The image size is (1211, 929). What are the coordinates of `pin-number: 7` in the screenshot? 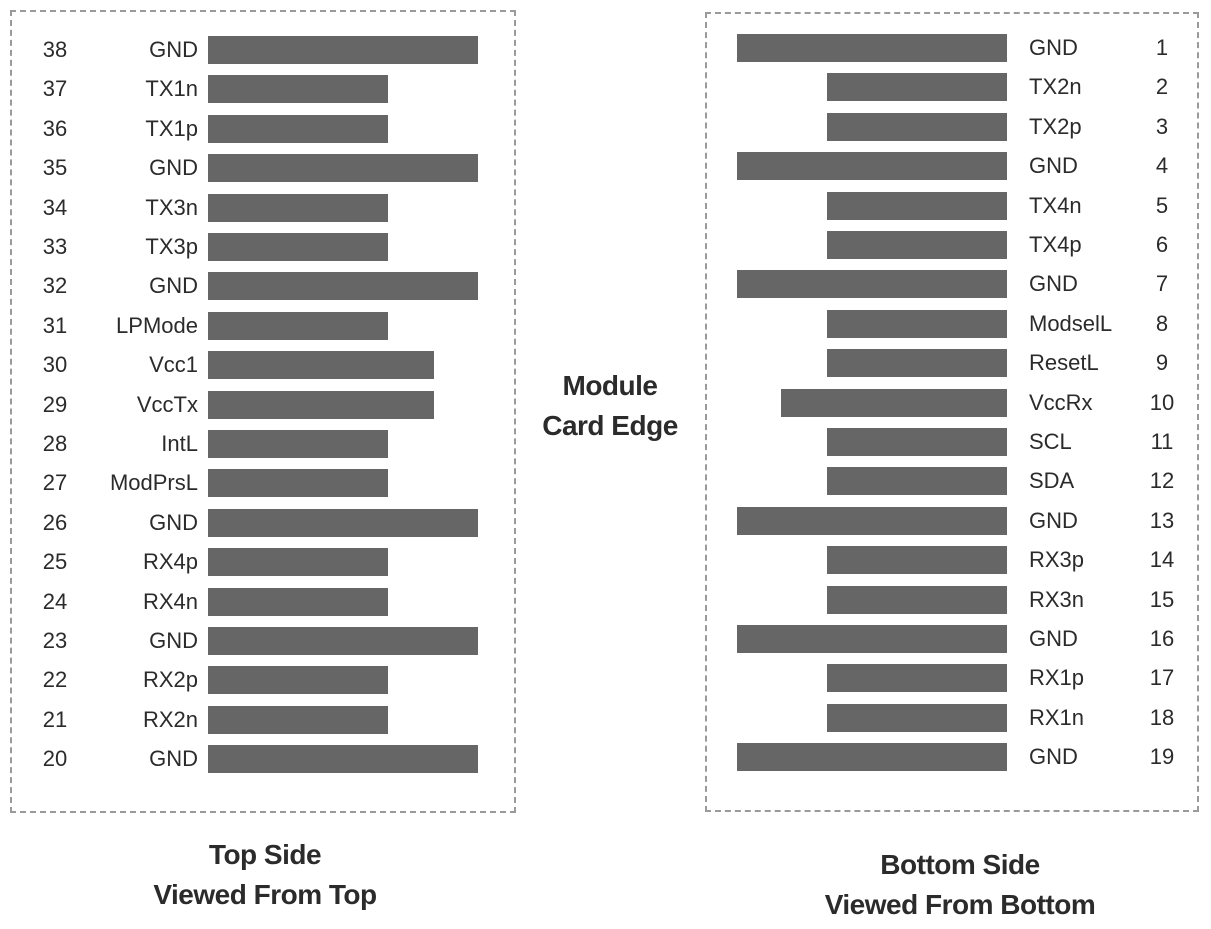 It's located at (1162, 284).